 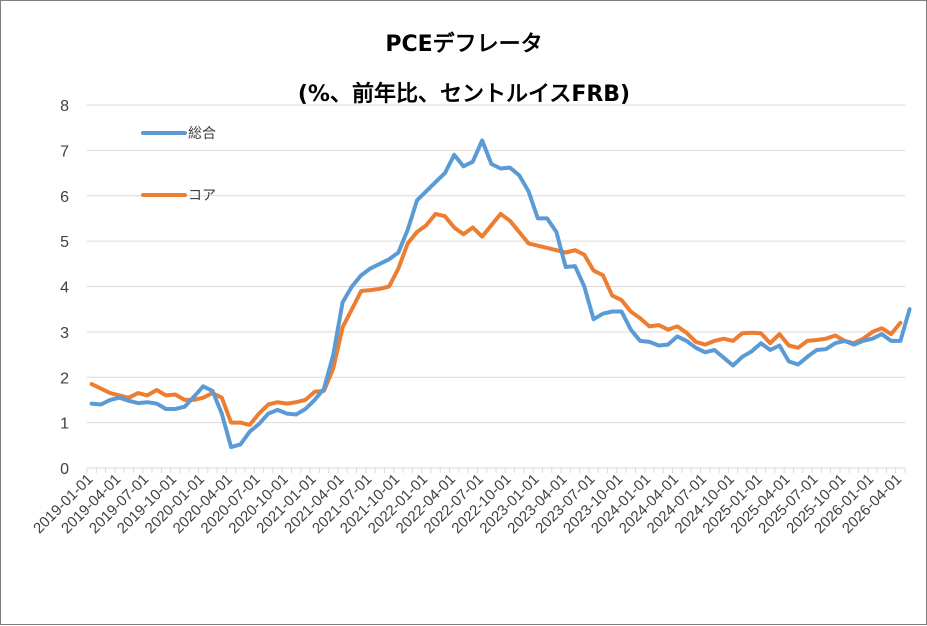 I want to click on legend-label: コア, so click(x=202, y=196).